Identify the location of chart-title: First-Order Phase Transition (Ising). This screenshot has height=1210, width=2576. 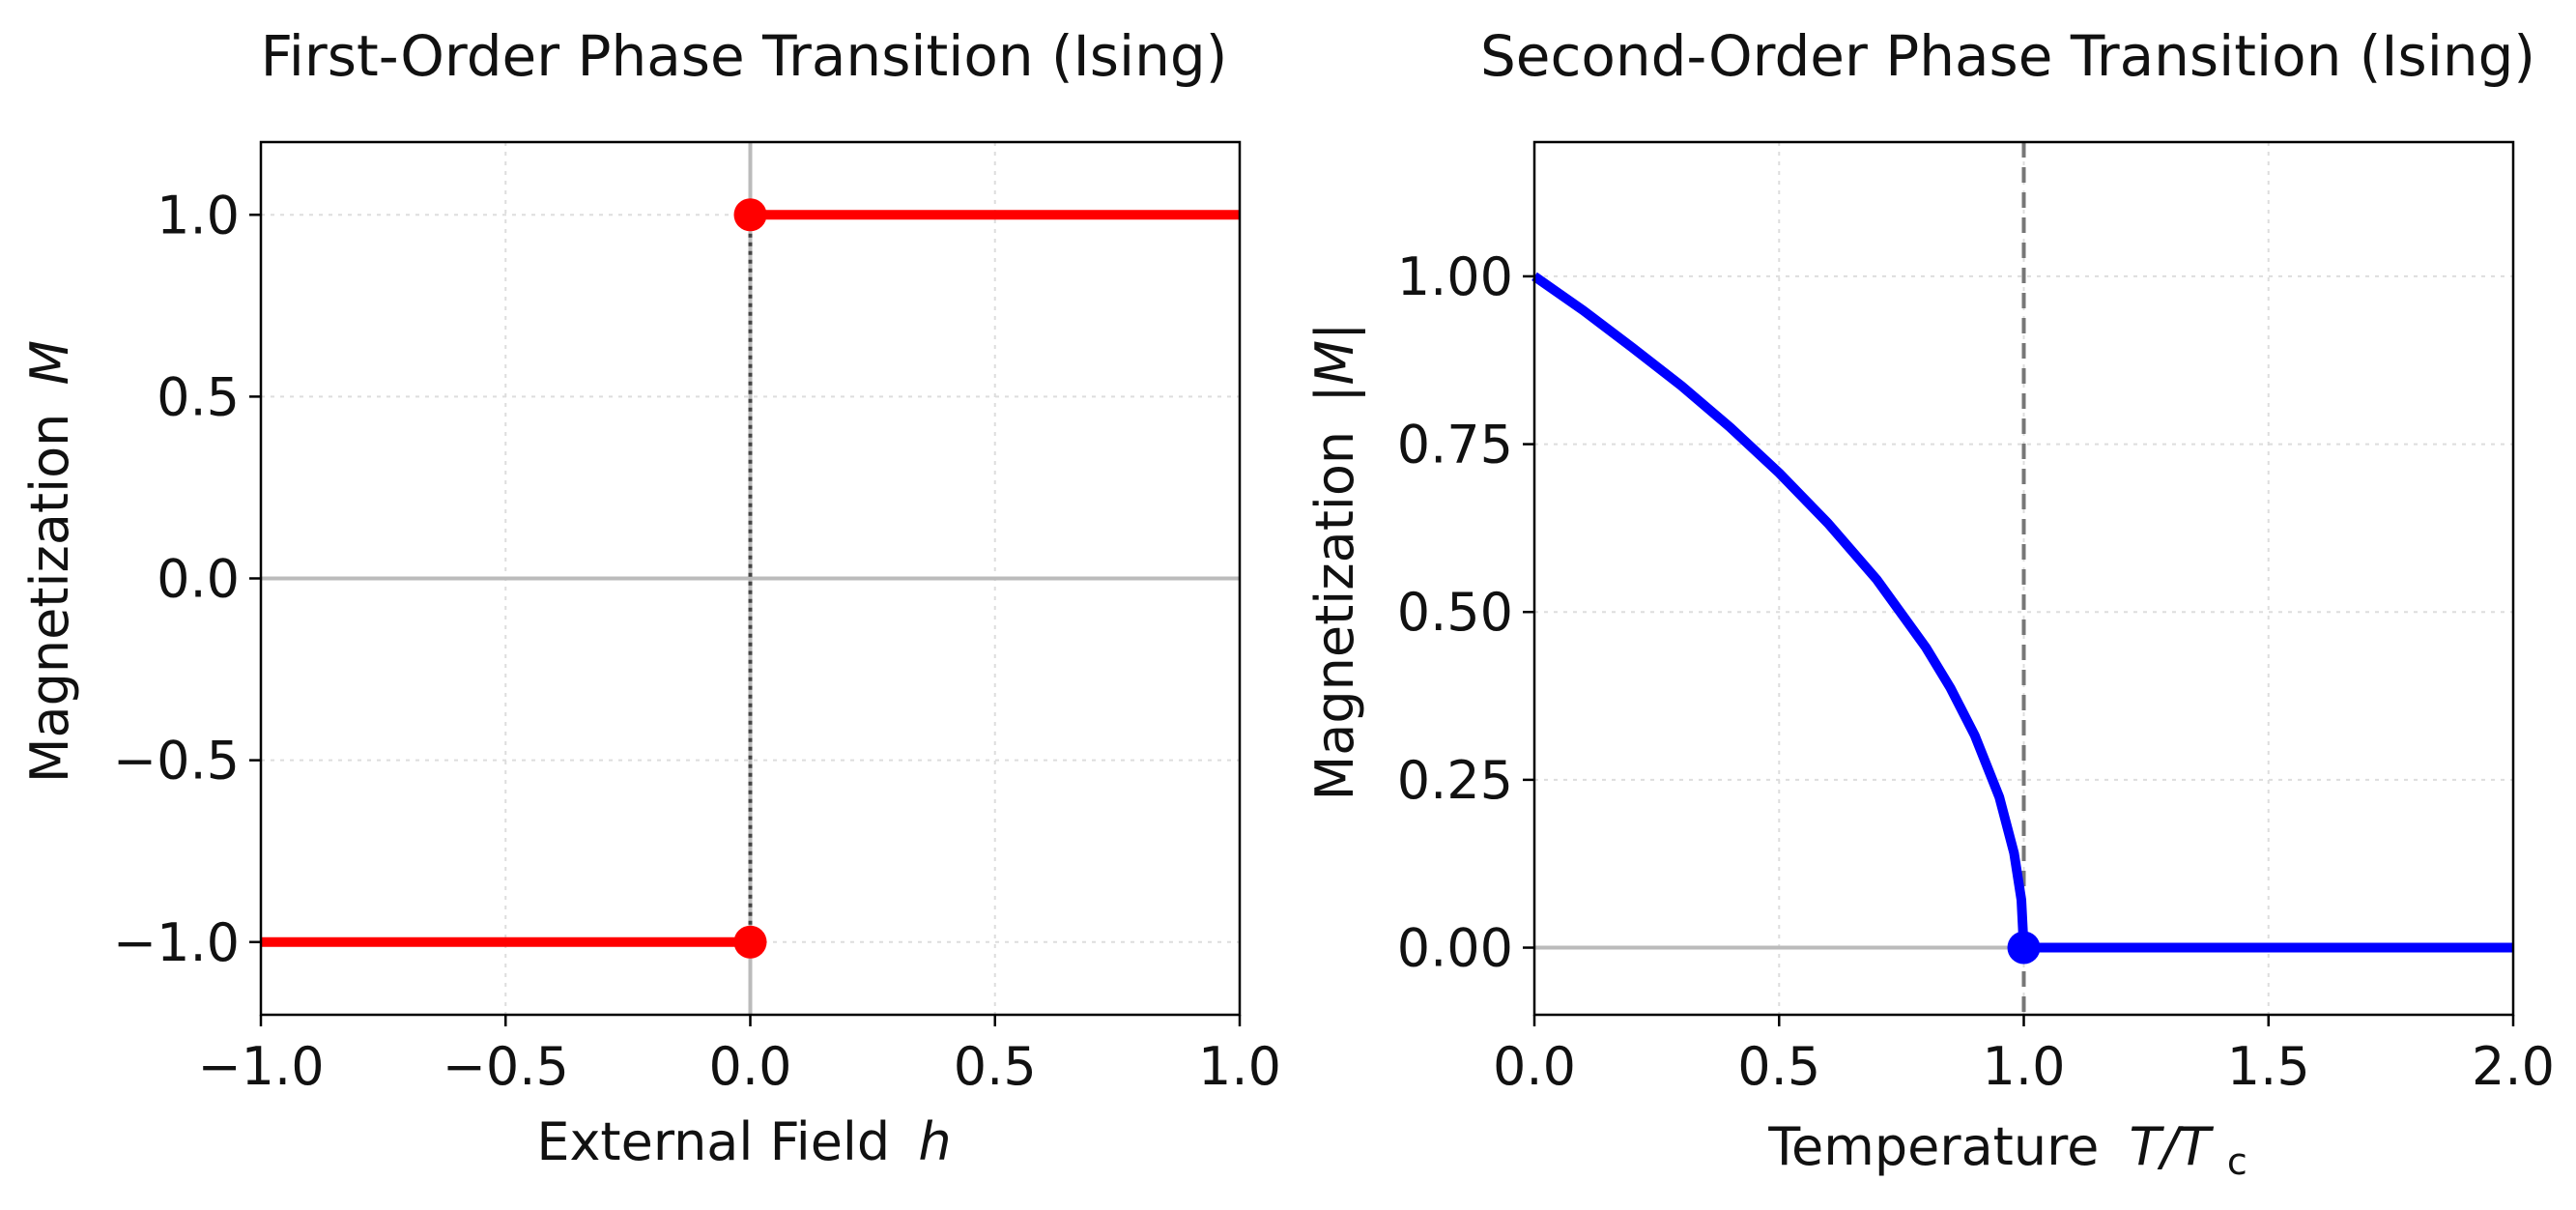
(745, 56).